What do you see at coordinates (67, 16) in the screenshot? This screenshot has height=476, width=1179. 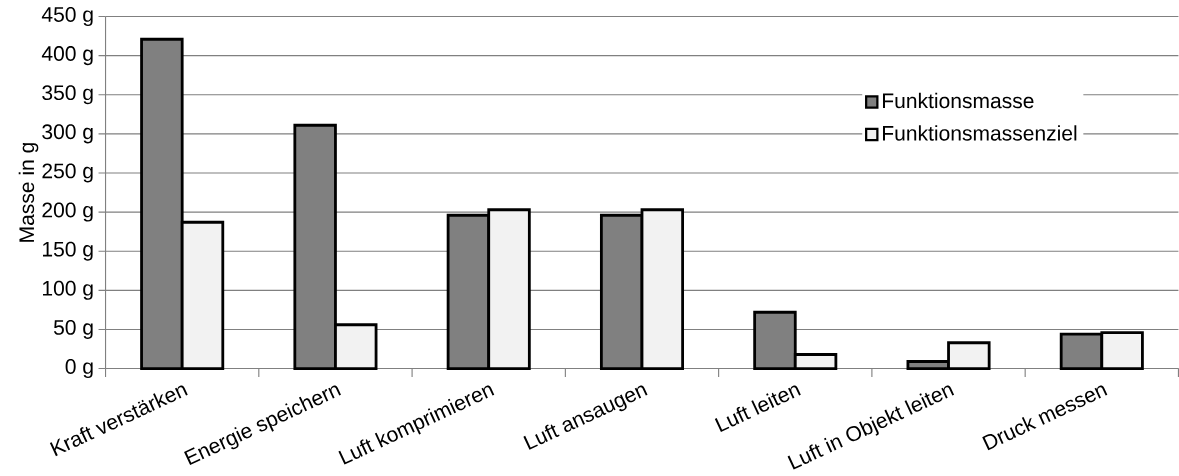 I see `y-tick-label: 450 g` at bounding box center [67, 16].